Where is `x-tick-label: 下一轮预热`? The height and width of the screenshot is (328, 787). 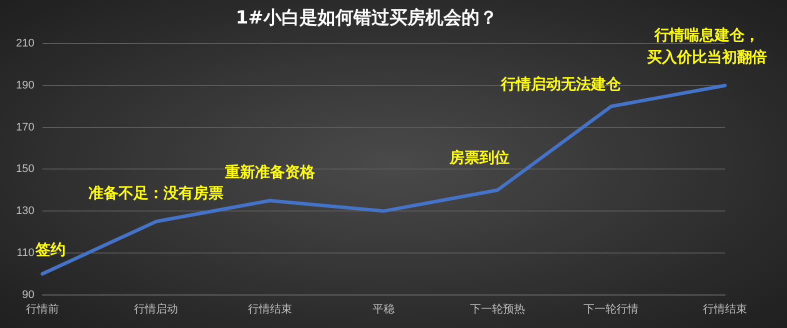 x-tick-label: 下一轮预热 is located at coordinates (497, 309).